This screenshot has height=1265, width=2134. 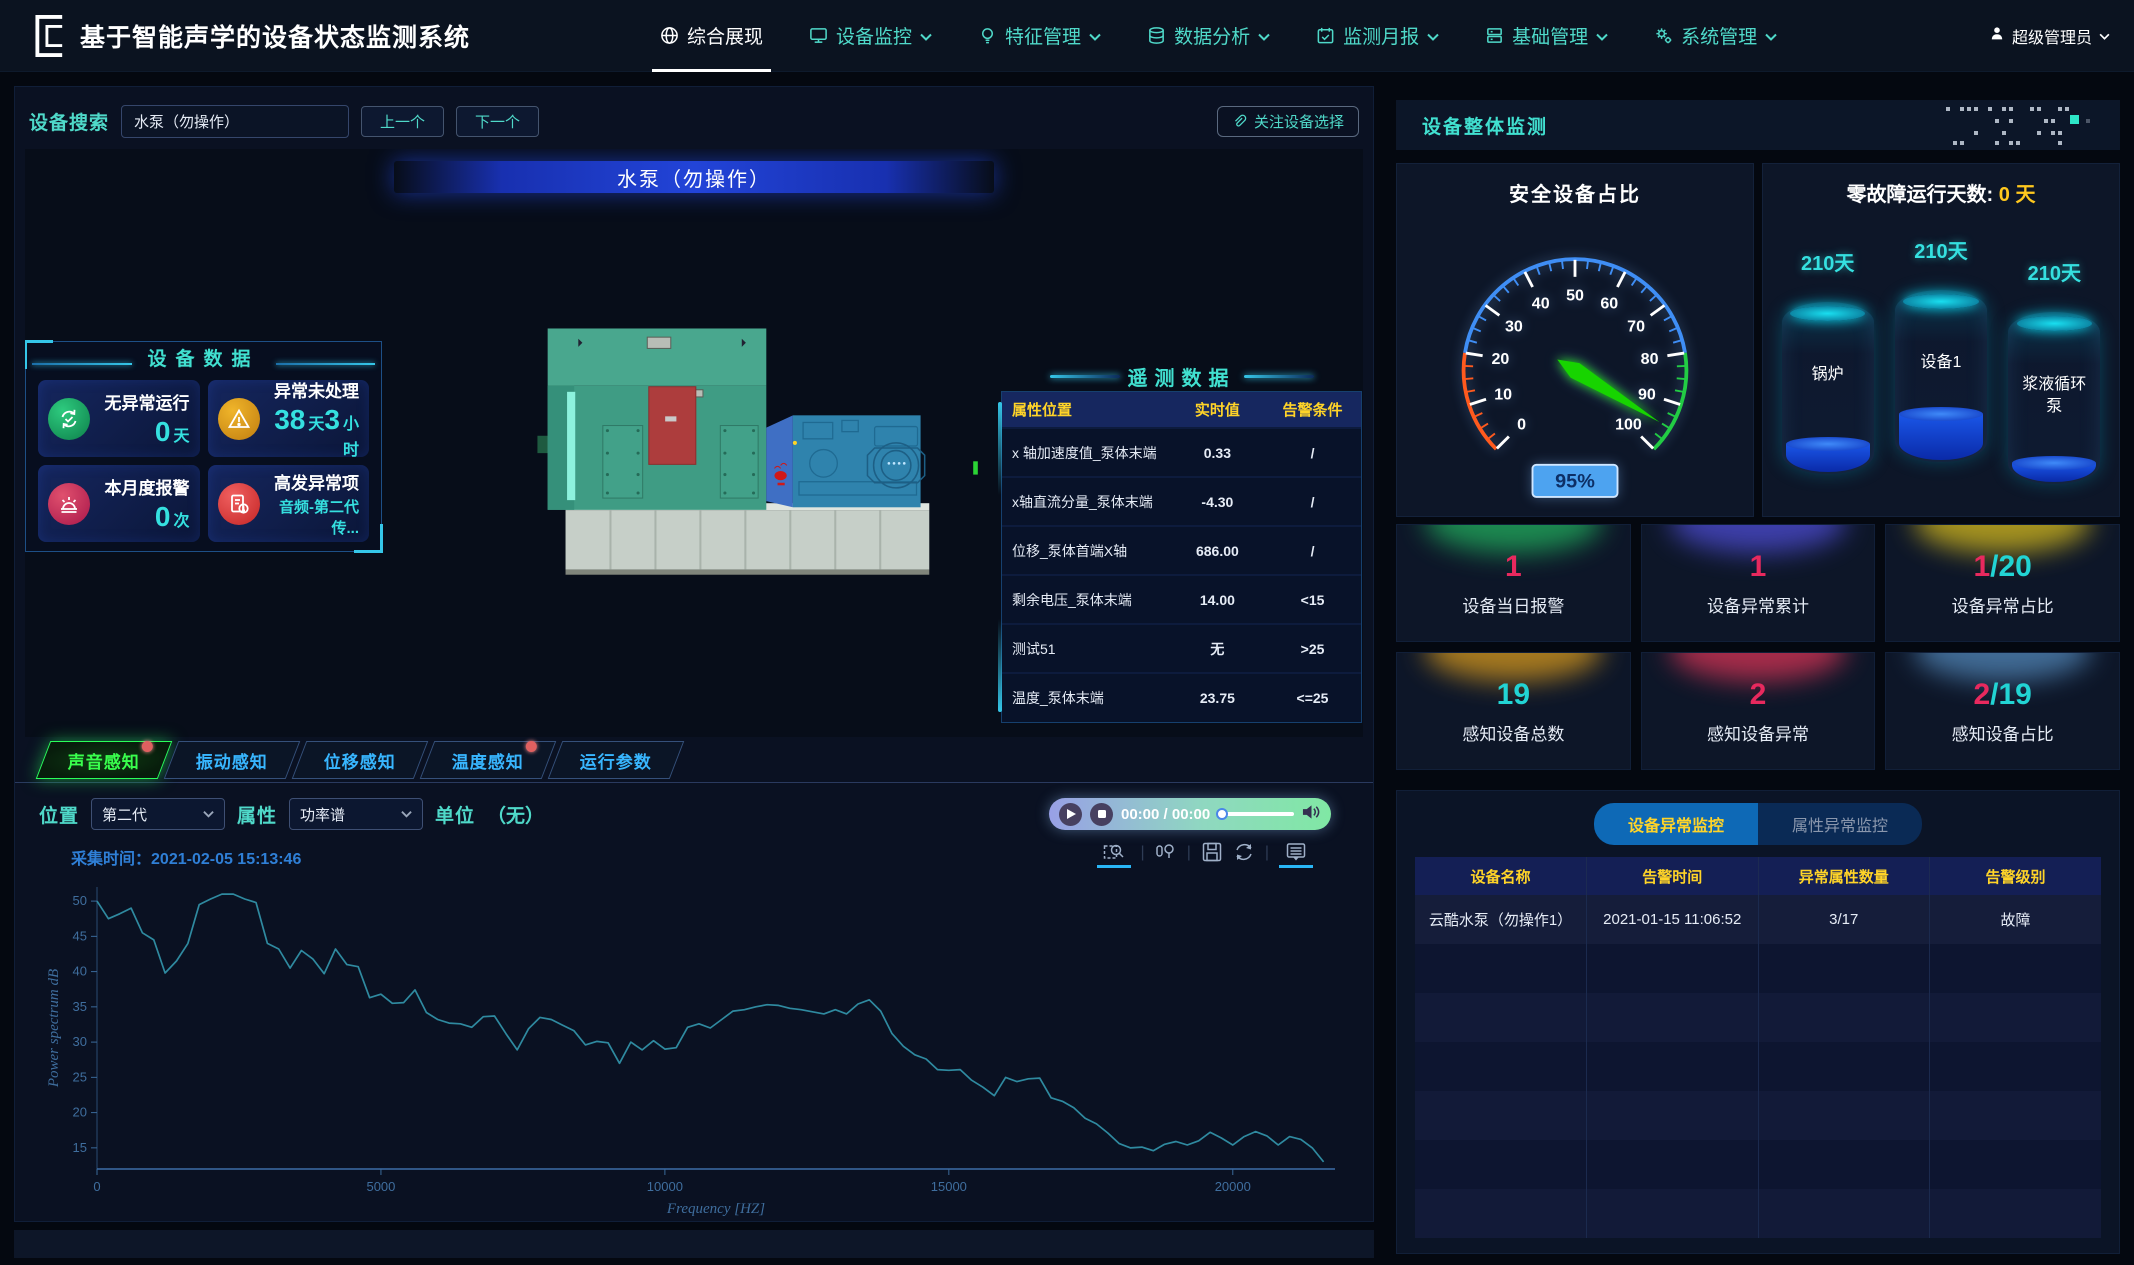 What do you see at coordinates (158, 814) in the screenshot?
I see `position-select: 第二代` at bounding box center [158, 814].